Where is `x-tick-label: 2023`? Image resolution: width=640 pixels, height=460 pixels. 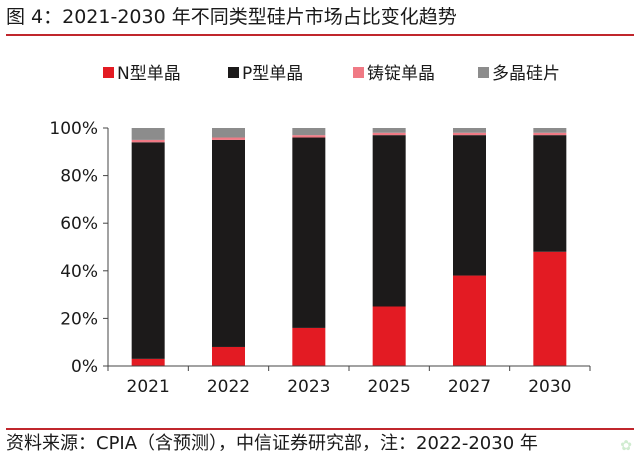
x-tick-label: 2023 is located at coordinates (308, 387).